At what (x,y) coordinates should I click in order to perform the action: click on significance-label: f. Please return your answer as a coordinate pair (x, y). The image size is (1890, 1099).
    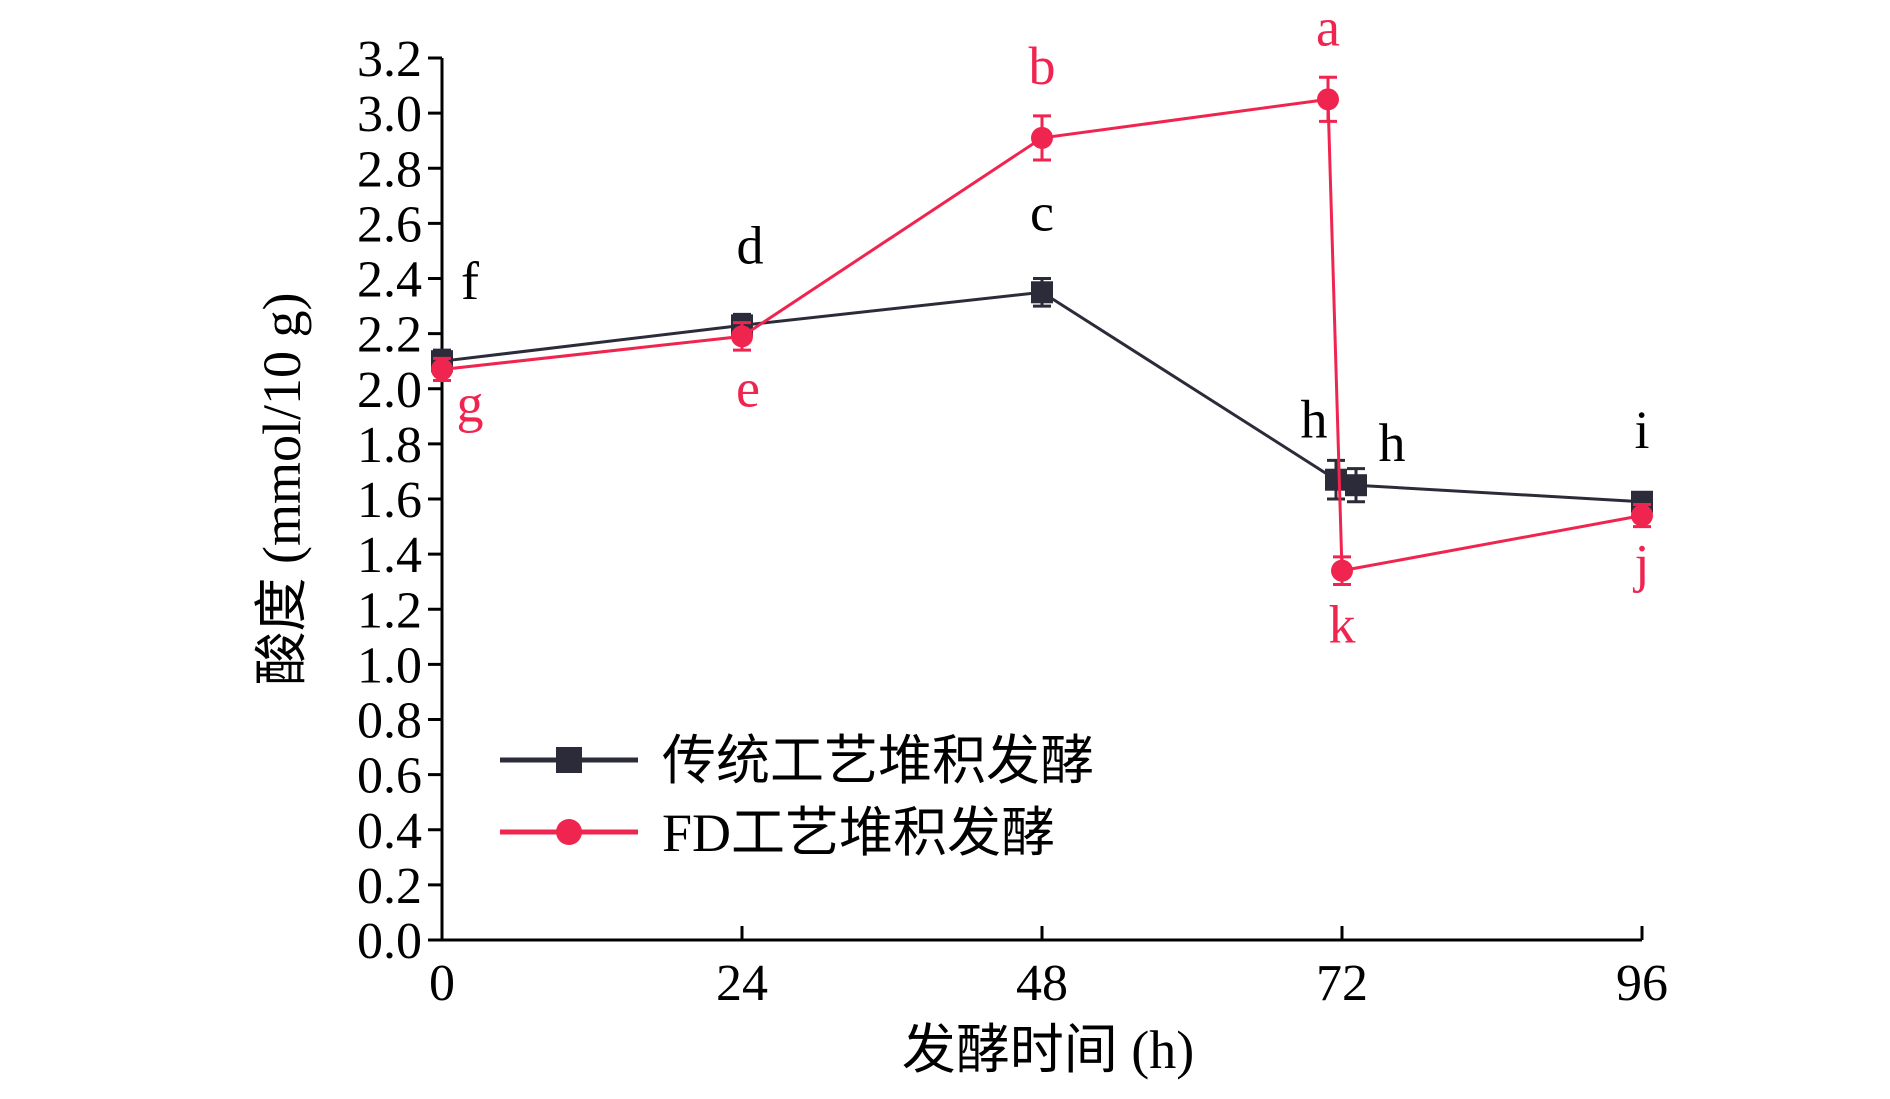
    Looking at the image, I should click on (470, 281).